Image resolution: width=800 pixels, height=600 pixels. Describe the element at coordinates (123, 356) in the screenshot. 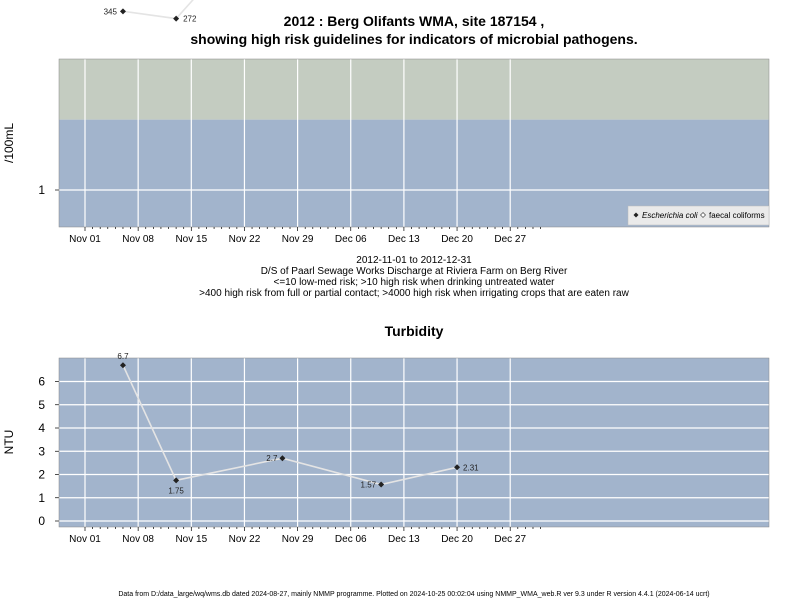

I see `data-label-turbidity: 6.7` at that location.